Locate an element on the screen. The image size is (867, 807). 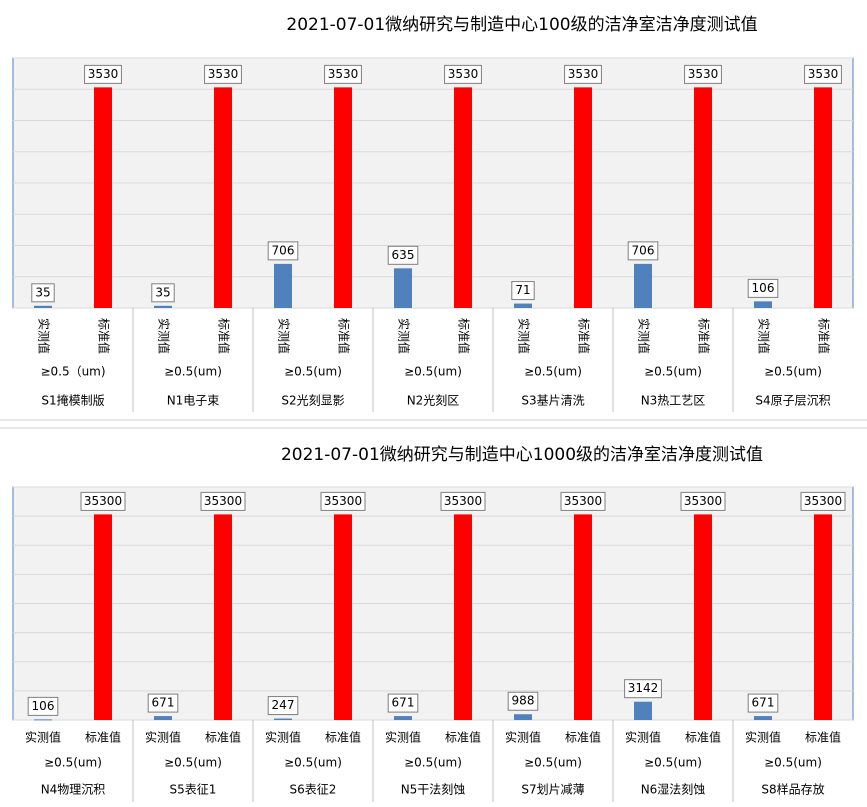
data-label: 71 is located at coordinates (522, 290).